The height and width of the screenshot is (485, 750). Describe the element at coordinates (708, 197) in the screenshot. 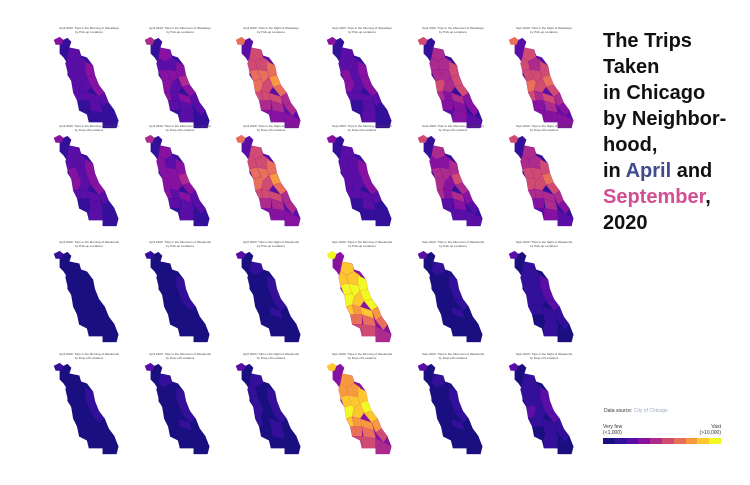

I see `title-comma: ,` at that location.